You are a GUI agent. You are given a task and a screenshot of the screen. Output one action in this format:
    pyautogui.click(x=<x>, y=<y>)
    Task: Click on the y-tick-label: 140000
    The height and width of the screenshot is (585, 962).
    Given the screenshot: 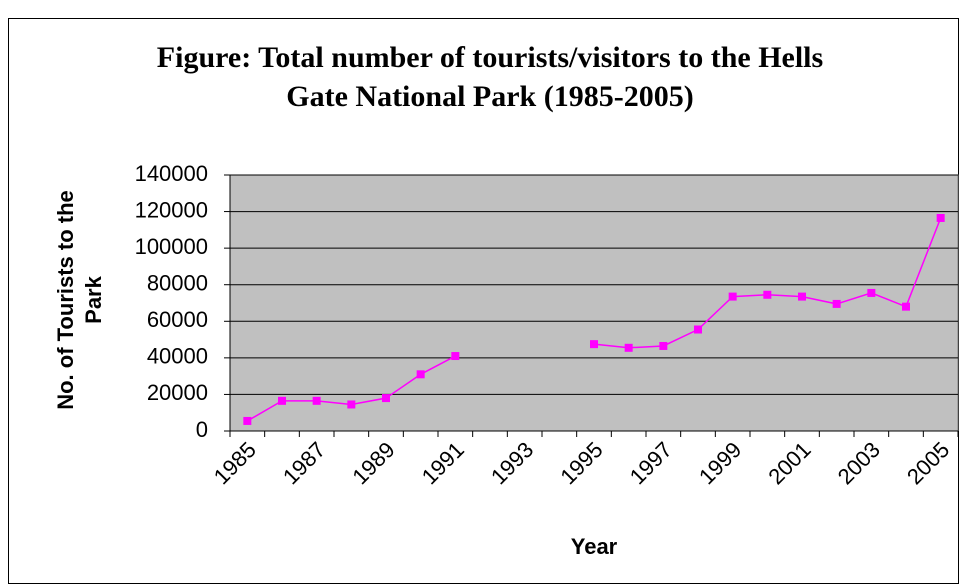 What is the action you would take?
    pyautogui.click(x=171, y=173)
    